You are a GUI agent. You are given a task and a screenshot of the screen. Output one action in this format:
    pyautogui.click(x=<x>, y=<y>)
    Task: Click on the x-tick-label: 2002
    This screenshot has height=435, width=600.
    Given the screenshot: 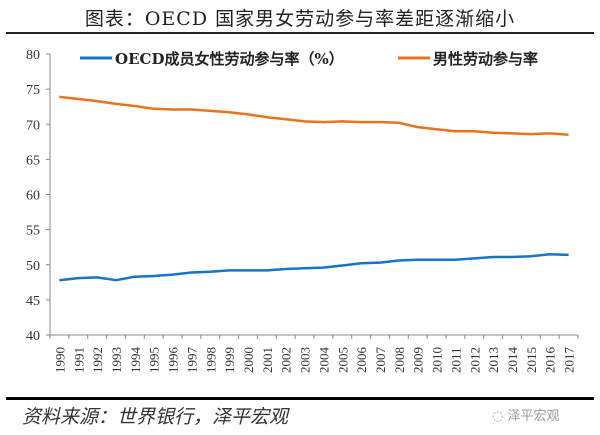 What is the action you would take?
    pyautogui.click(x=286, y=360)
    